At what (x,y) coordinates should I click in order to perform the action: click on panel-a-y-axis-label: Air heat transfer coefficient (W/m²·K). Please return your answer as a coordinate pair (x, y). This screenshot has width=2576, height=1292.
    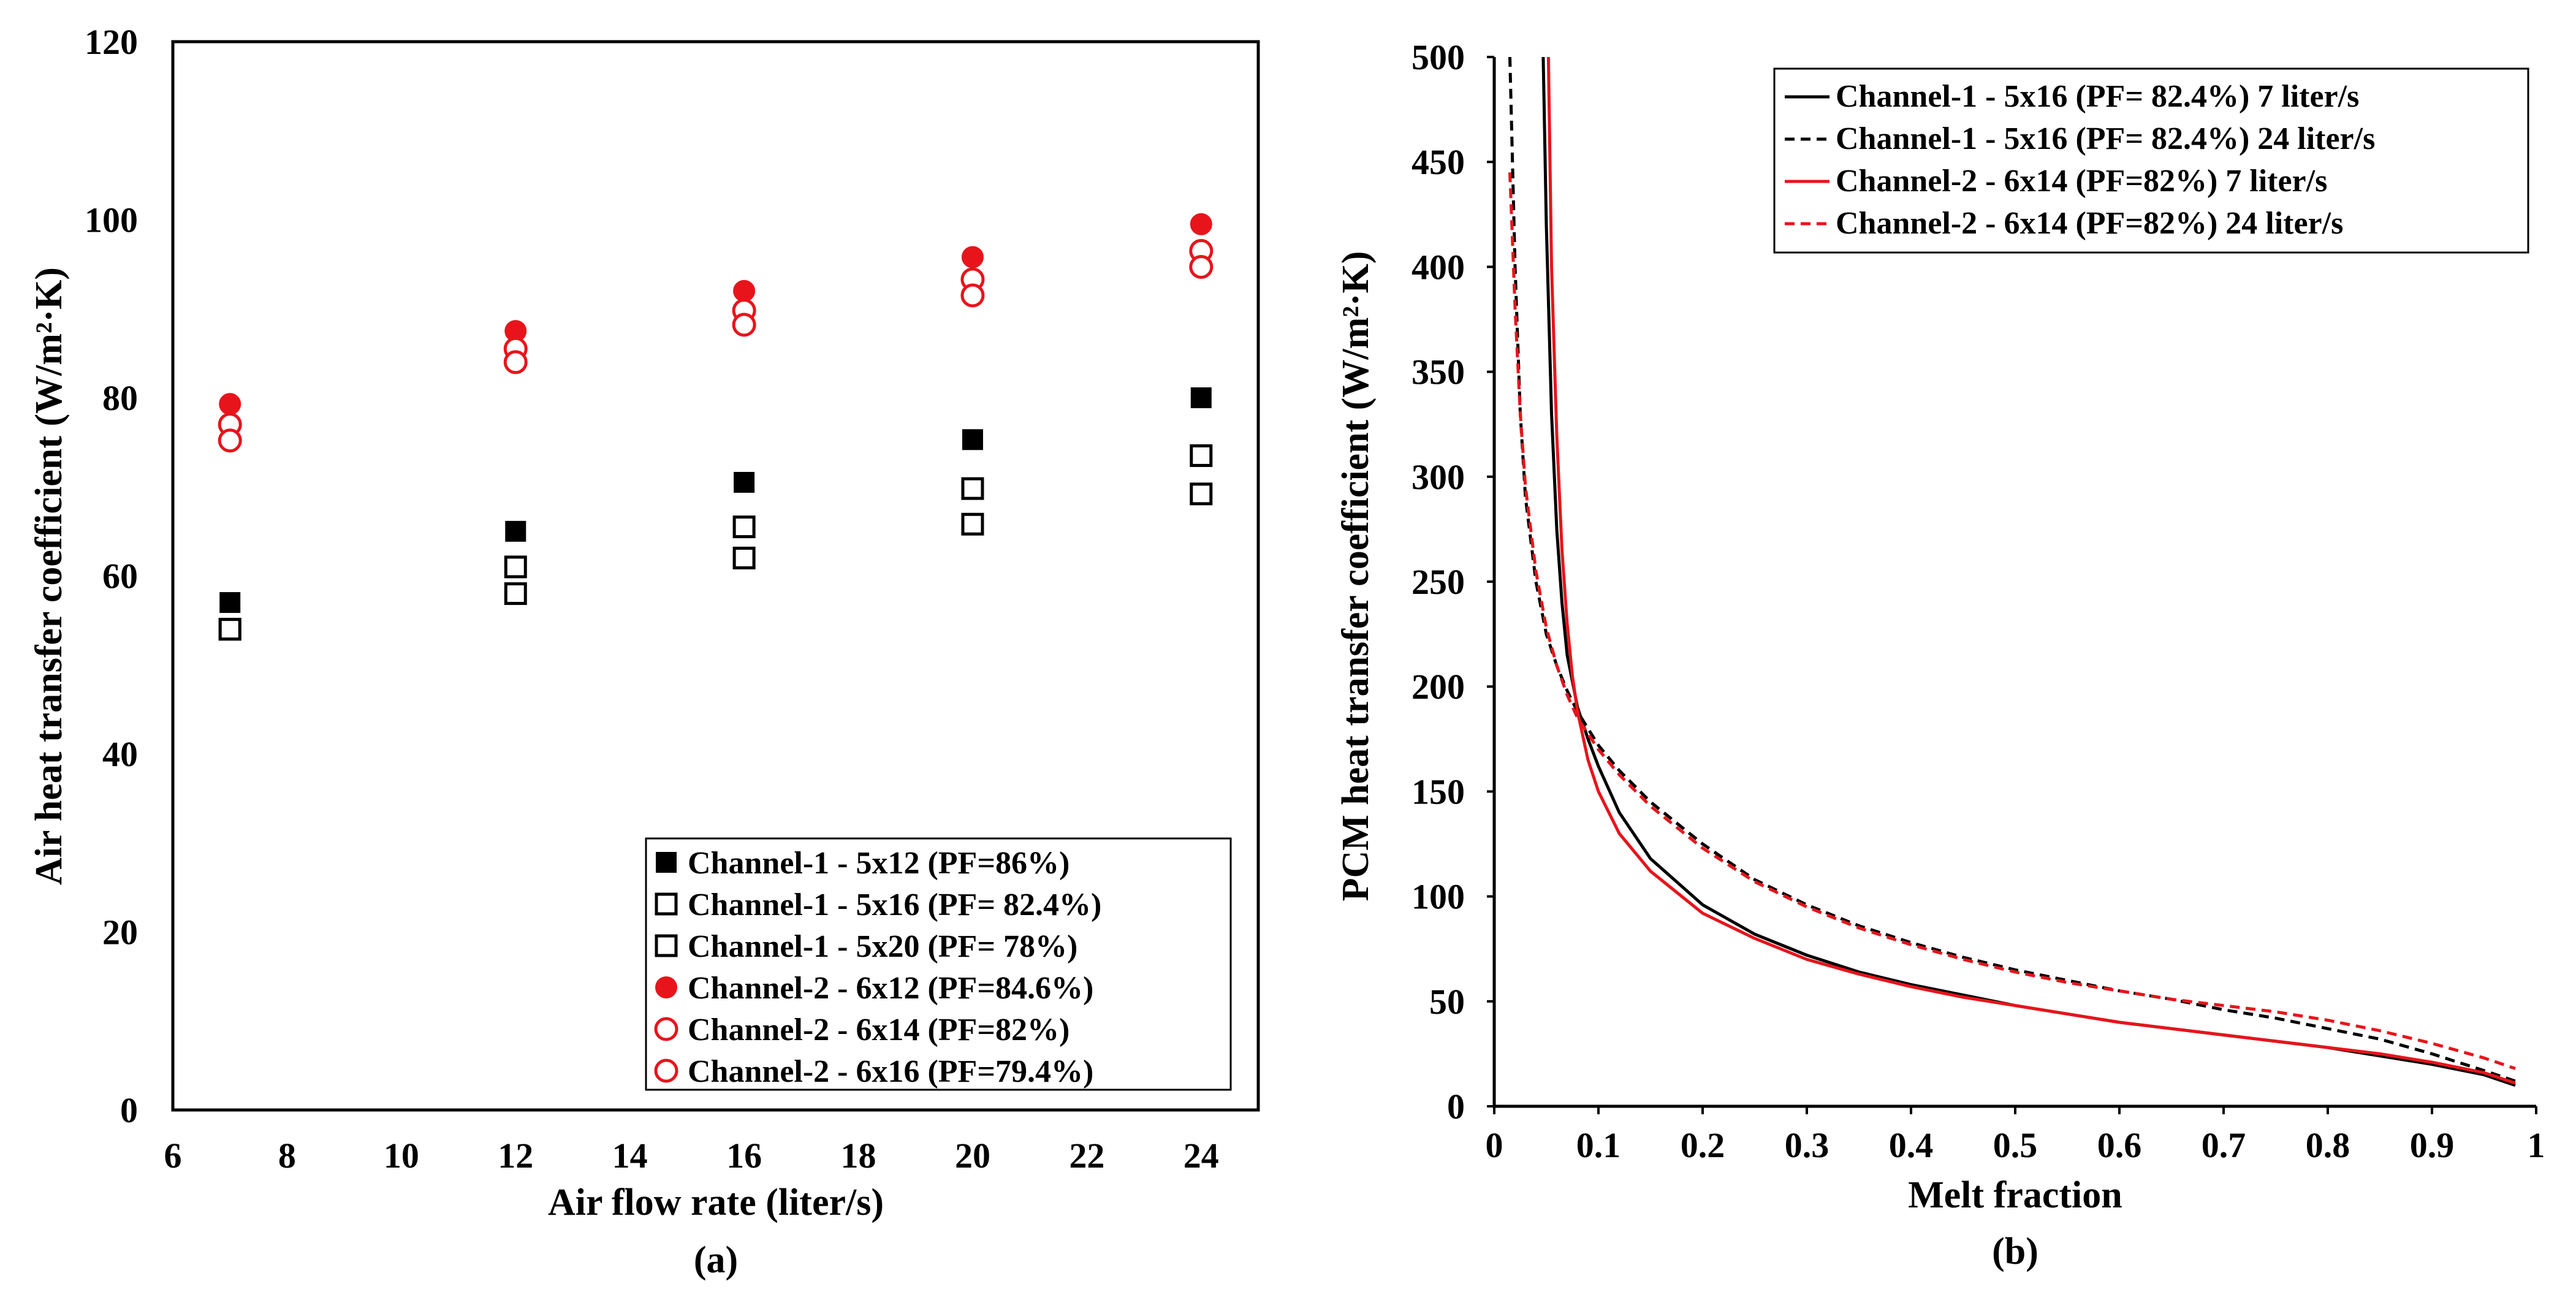
    Looking at the image, I should click on (49, 576).